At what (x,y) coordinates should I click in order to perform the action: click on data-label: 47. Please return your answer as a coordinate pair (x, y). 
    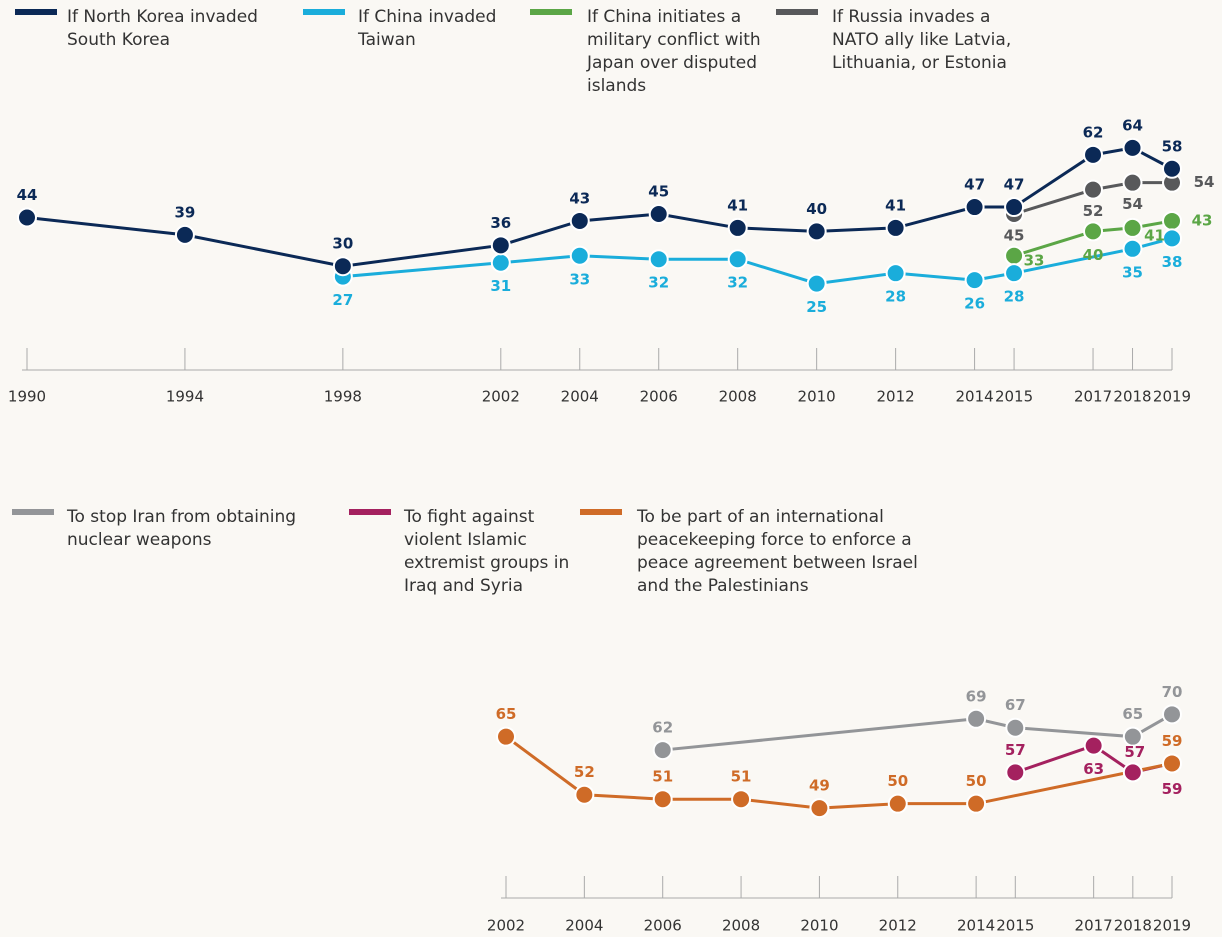
    Looking at the image, I should click on (1014, 185).